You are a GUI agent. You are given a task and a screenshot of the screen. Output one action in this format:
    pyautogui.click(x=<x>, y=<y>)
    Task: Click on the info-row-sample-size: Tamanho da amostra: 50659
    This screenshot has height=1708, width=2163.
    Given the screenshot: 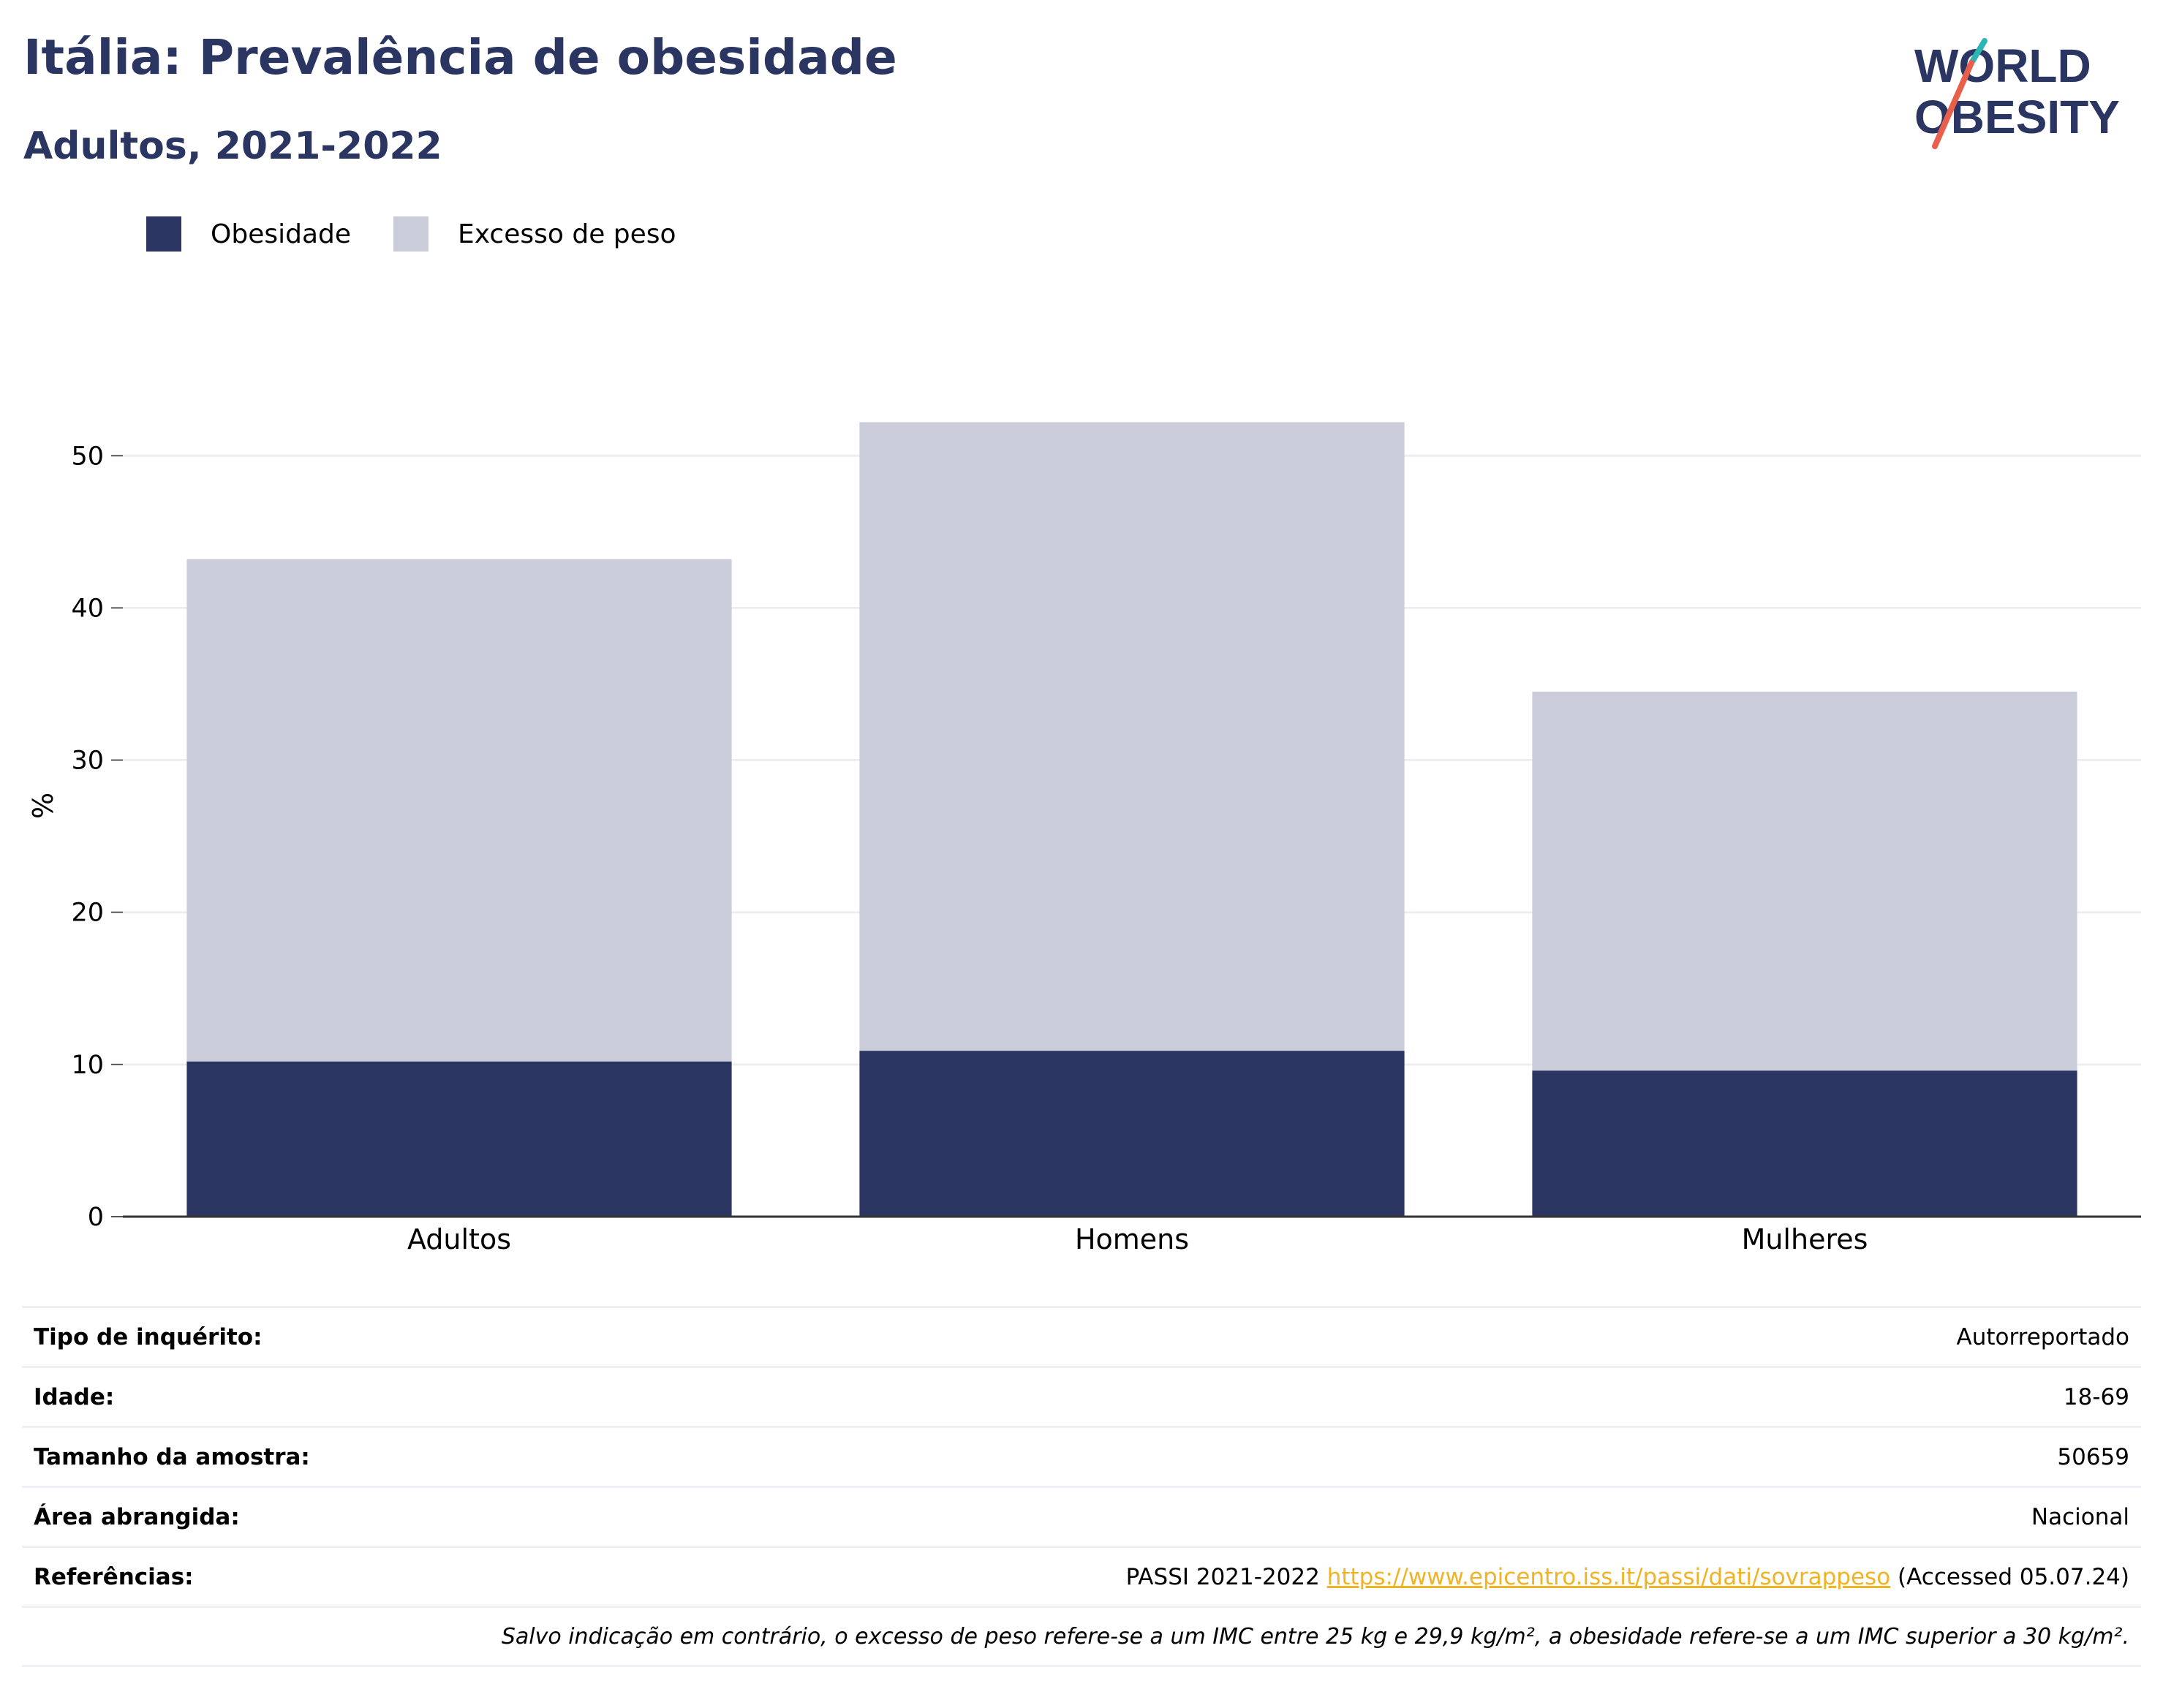 What is the action you would take?
    pyautogui.click(x=1081, y=1456)
    